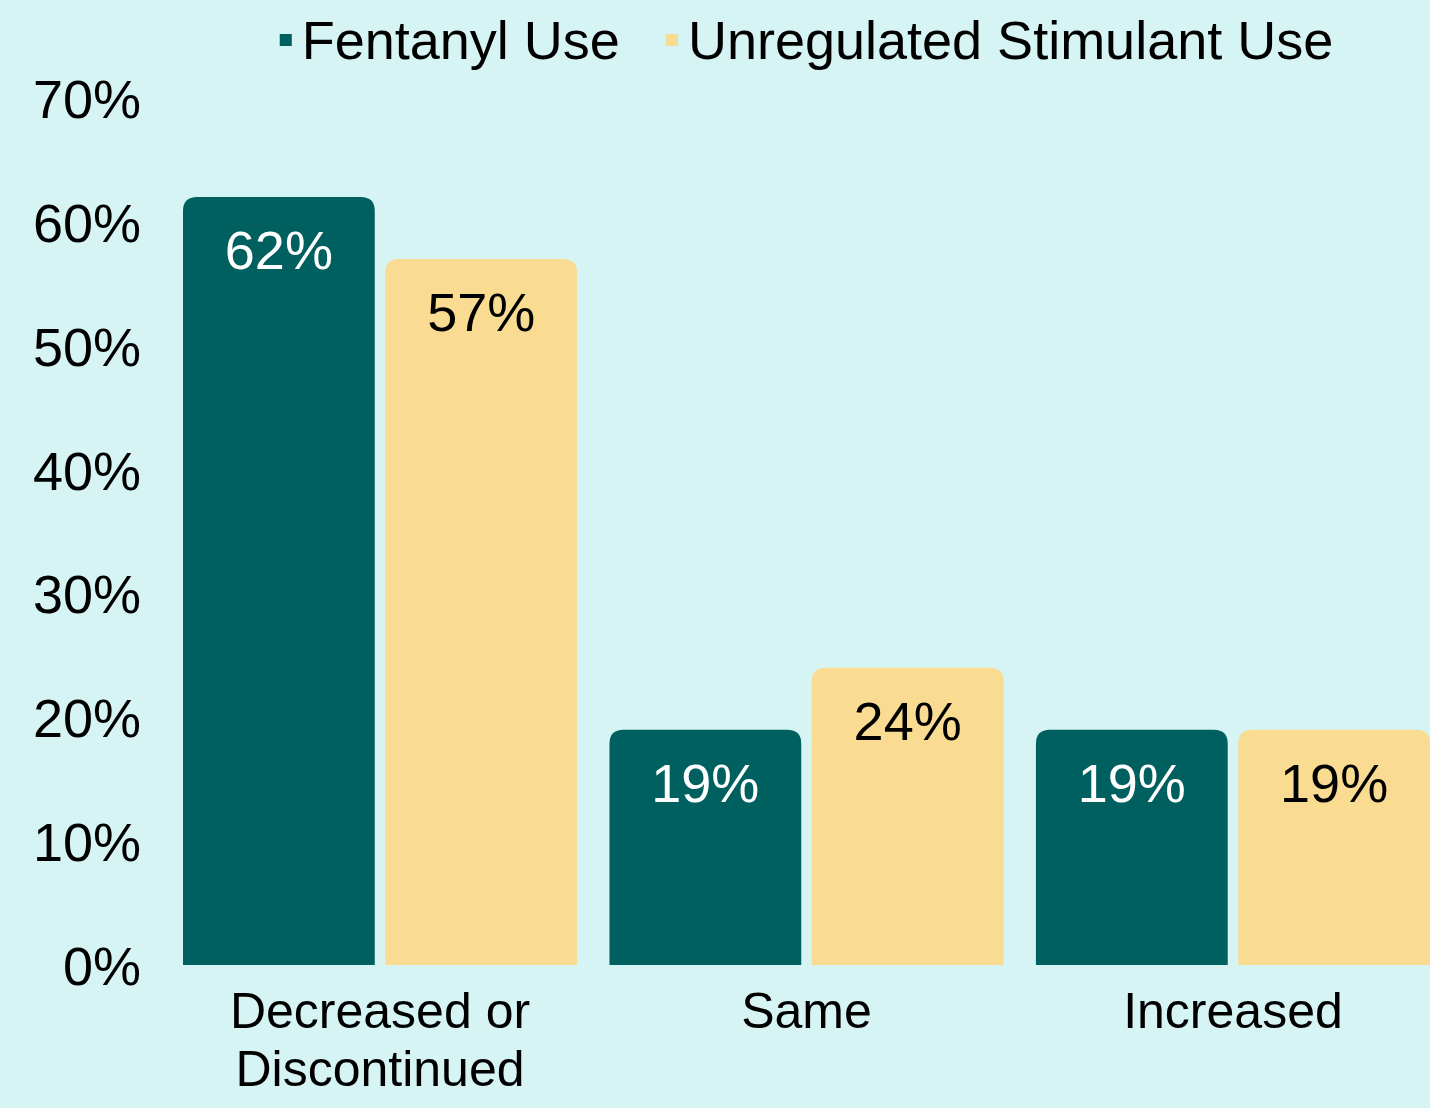 This screenshot has height=1108, width=1430. Describe the element at coordinates (86, 98) in the screenshot. I see `y-tick-label: 70%` at that location.